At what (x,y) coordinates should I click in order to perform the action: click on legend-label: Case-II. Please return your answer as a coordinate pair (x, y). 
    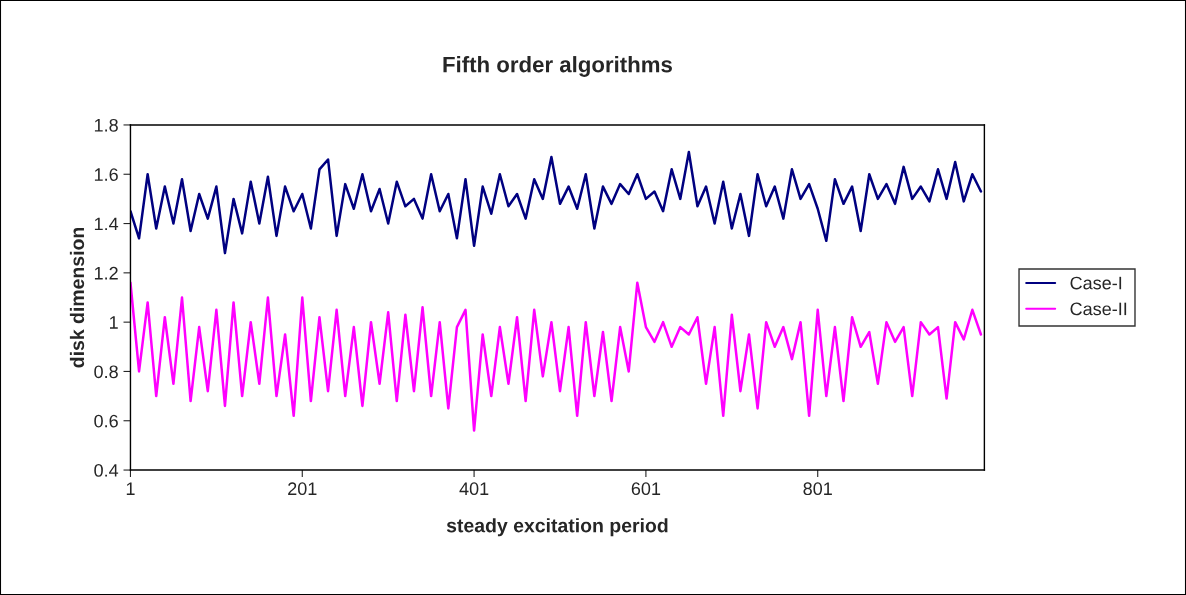
    Looking at the image, I should click on (1098, 309).